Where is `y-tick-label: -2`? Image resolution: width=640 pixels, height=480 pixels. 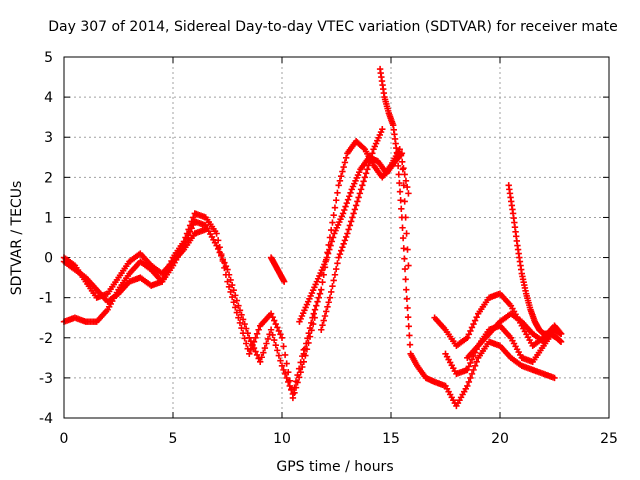
y-tick-label: -2 is located at coordinates (46, 339).